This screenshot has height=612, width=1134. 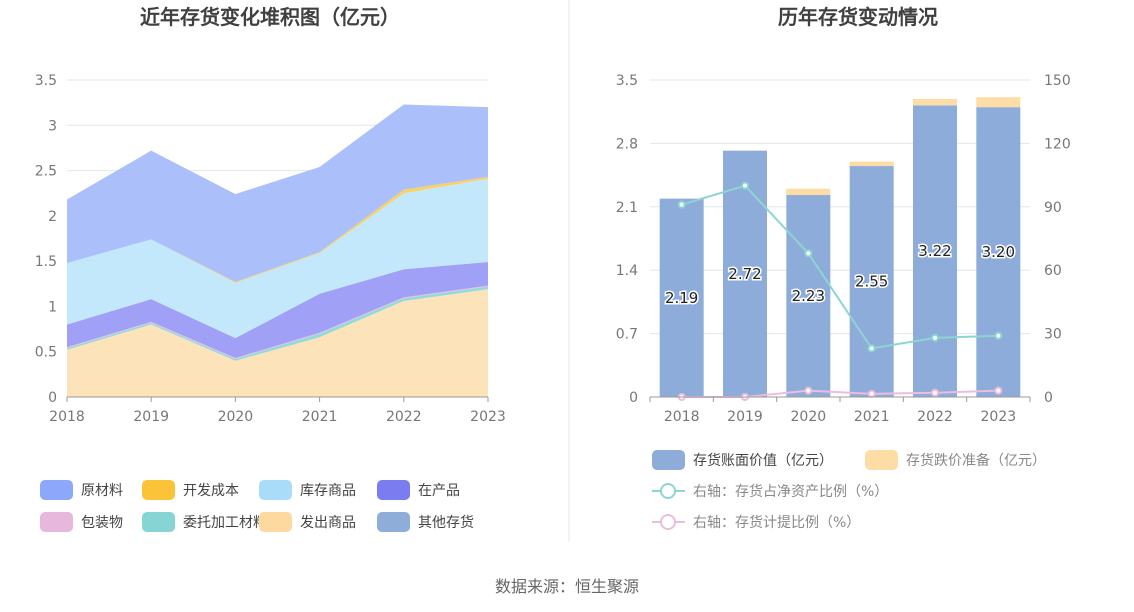 What do you see at coordinates (745, 417) in the screenshot?
I see `right-x-tick: 2019` at bounding box center [745, 417].